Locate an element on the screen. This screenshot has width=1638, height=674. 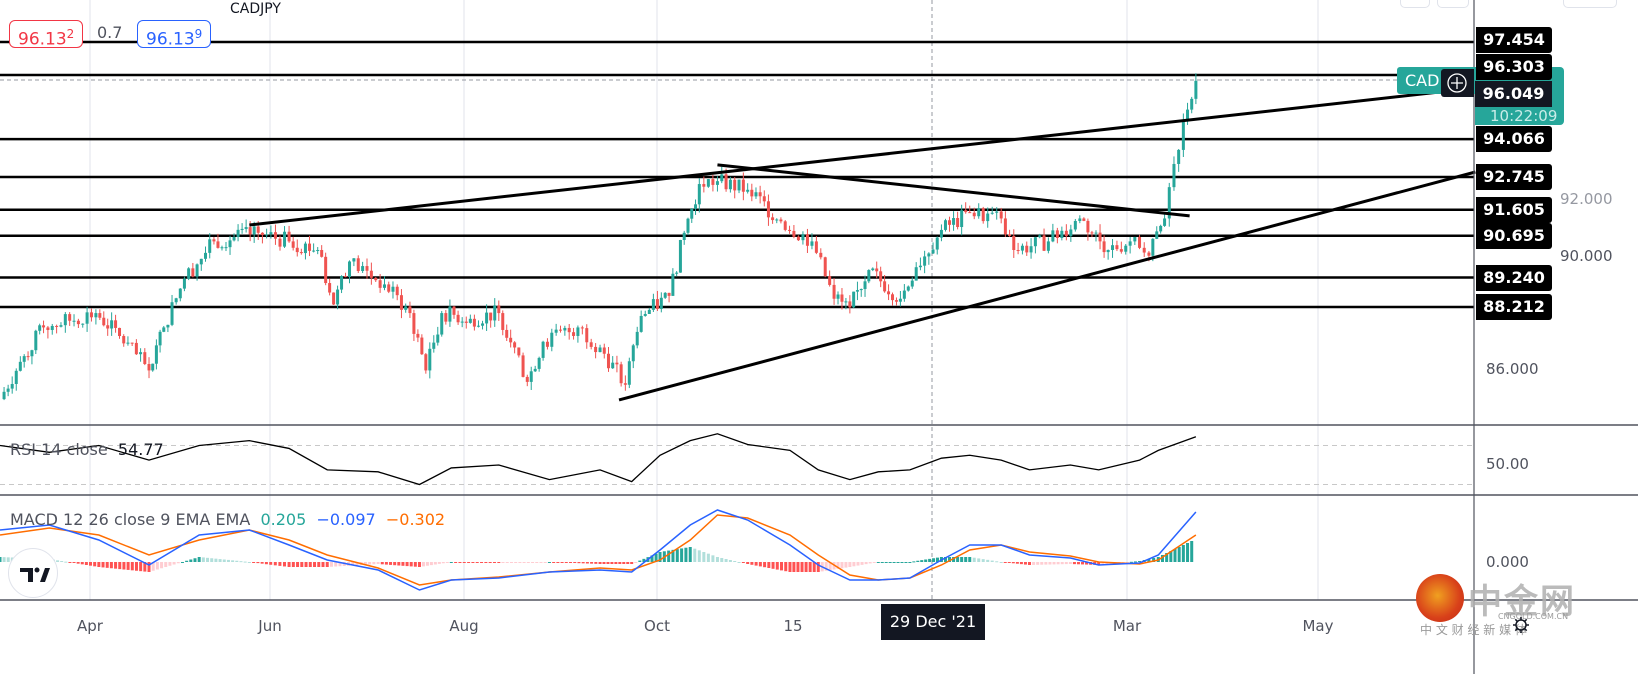
gear-icon is located at coordinates (1521, 625).